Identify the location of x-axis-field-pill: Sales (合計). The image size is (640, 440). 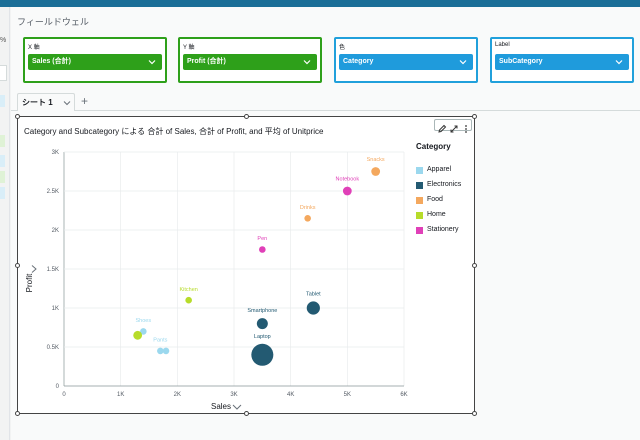
(95, 62).